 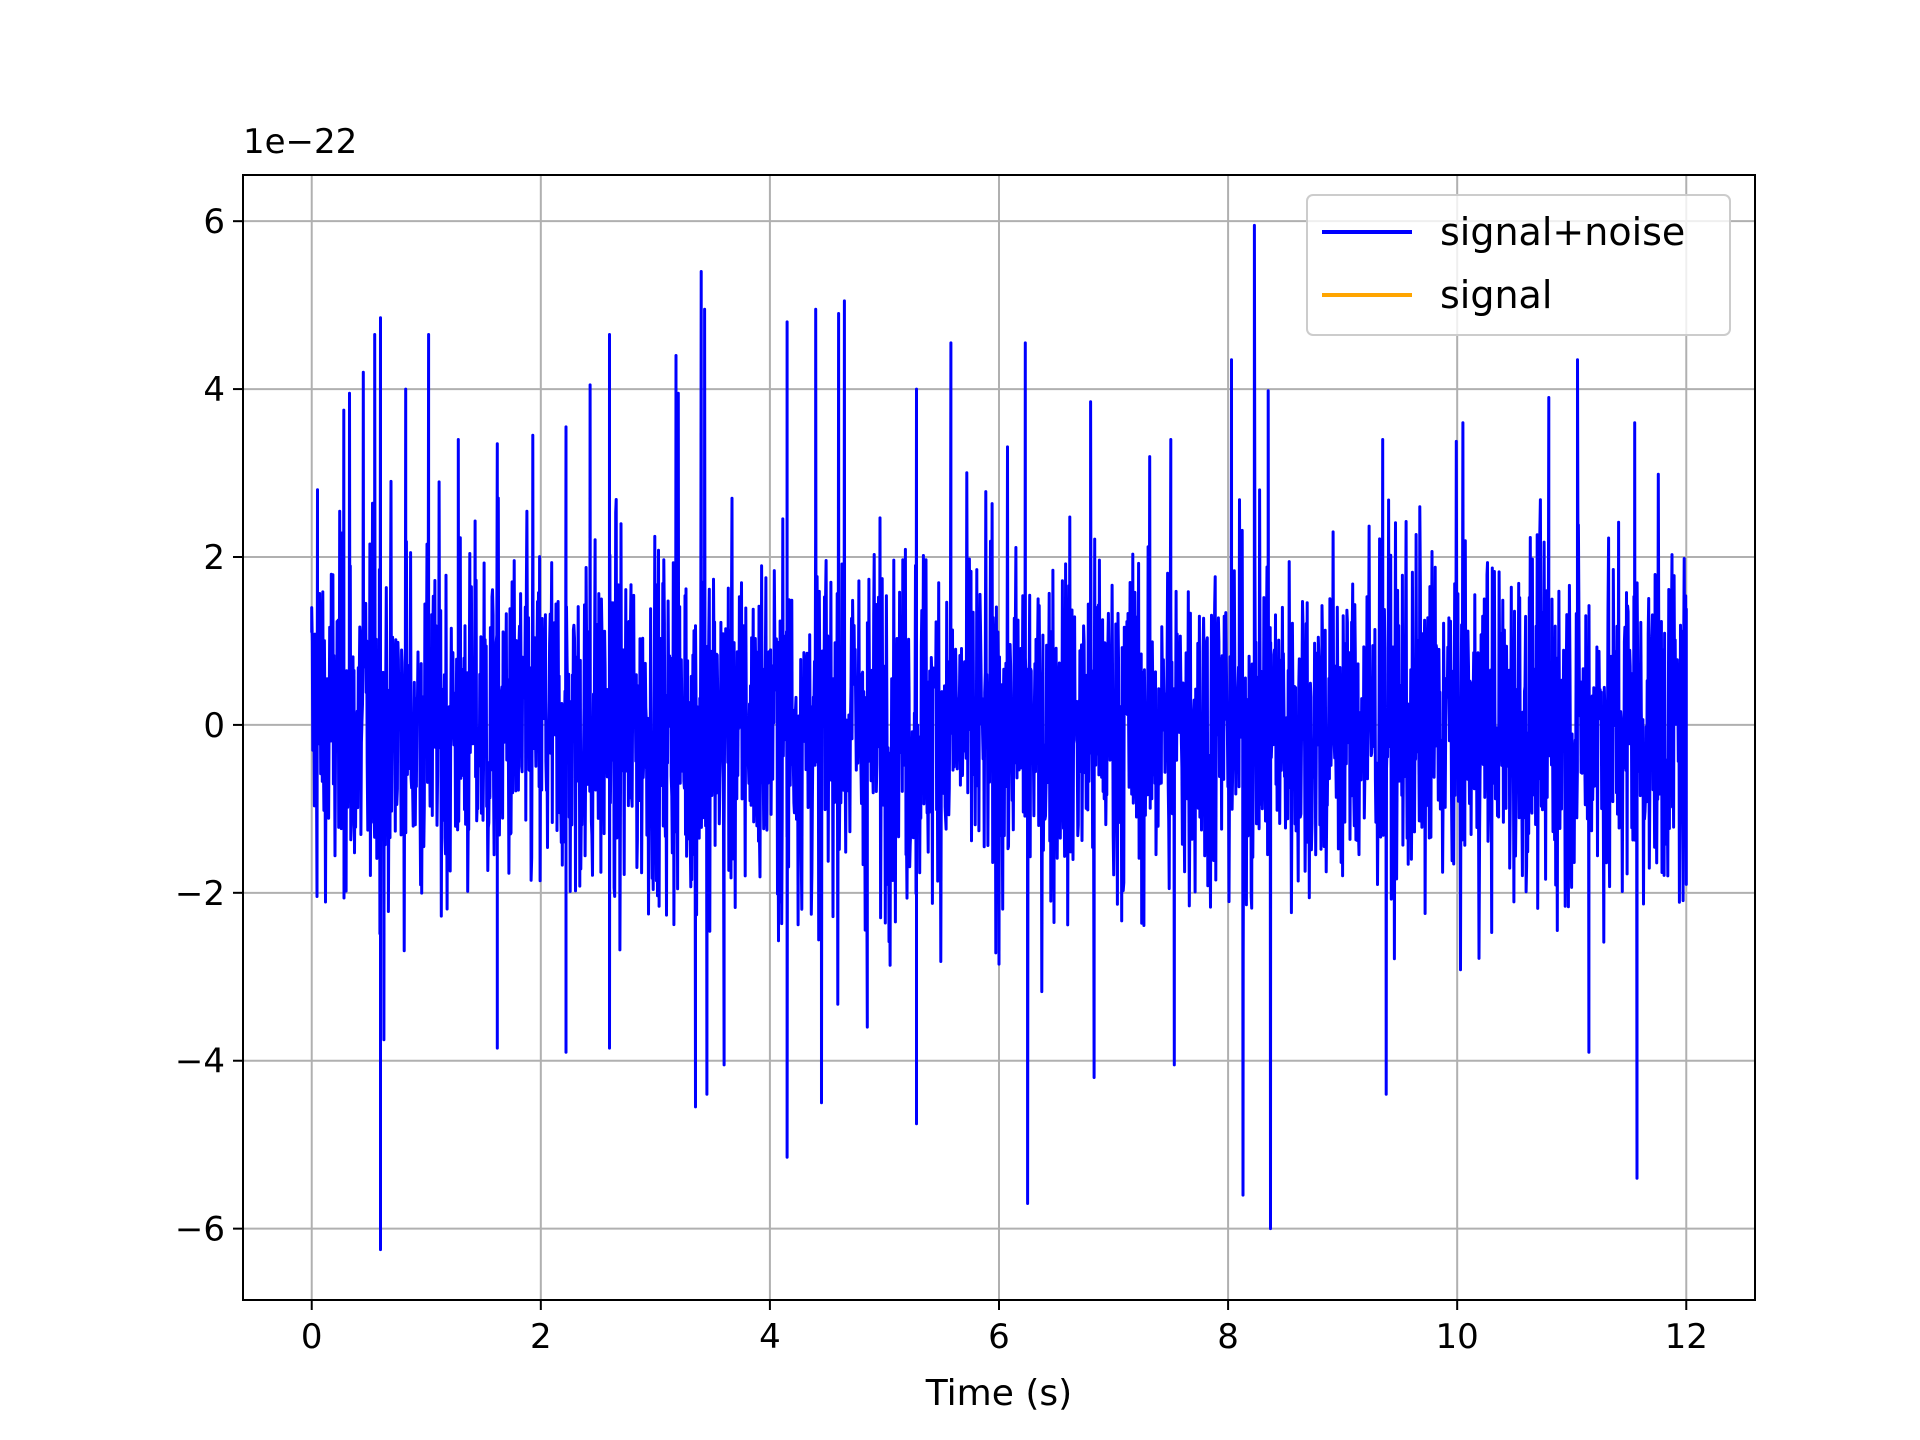 I want to click on x-tick-label: 0, so click(x=312, y=1337).